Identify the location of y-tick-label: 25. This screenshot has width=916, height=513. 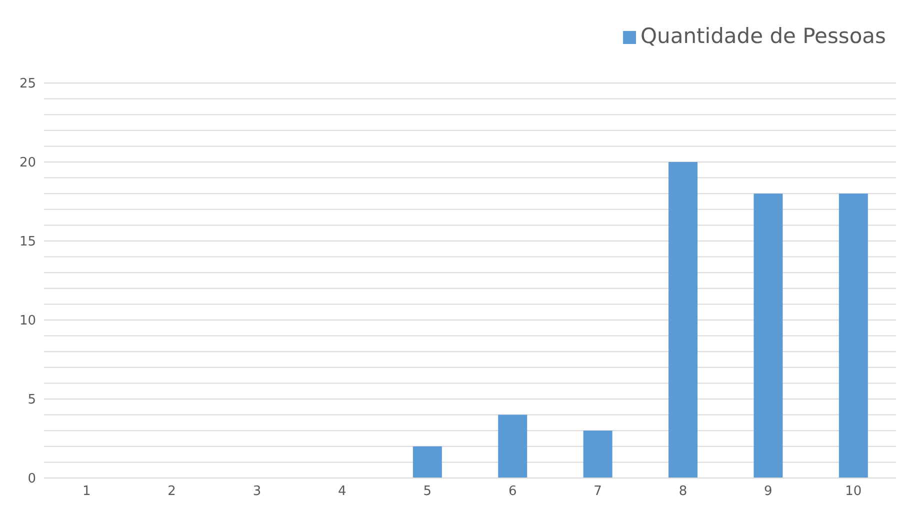
(27, 84).